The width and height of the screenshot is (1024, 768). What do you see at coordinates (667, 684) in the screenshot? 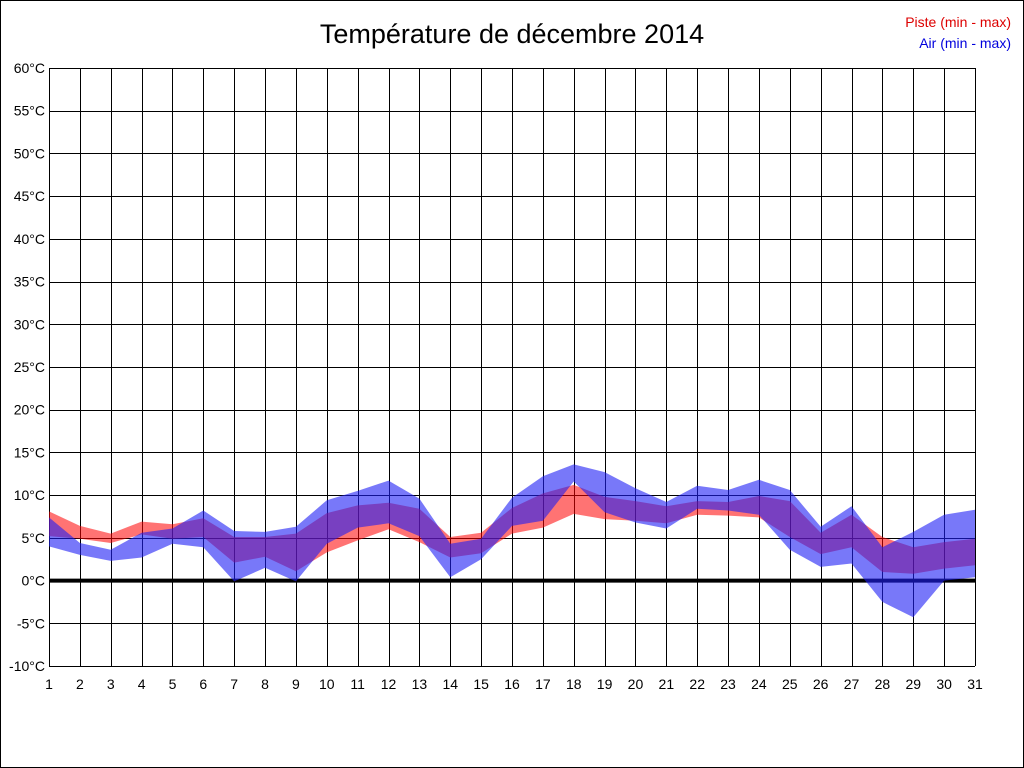
I see `svg-text: 21` at bounding box center [667, 684].